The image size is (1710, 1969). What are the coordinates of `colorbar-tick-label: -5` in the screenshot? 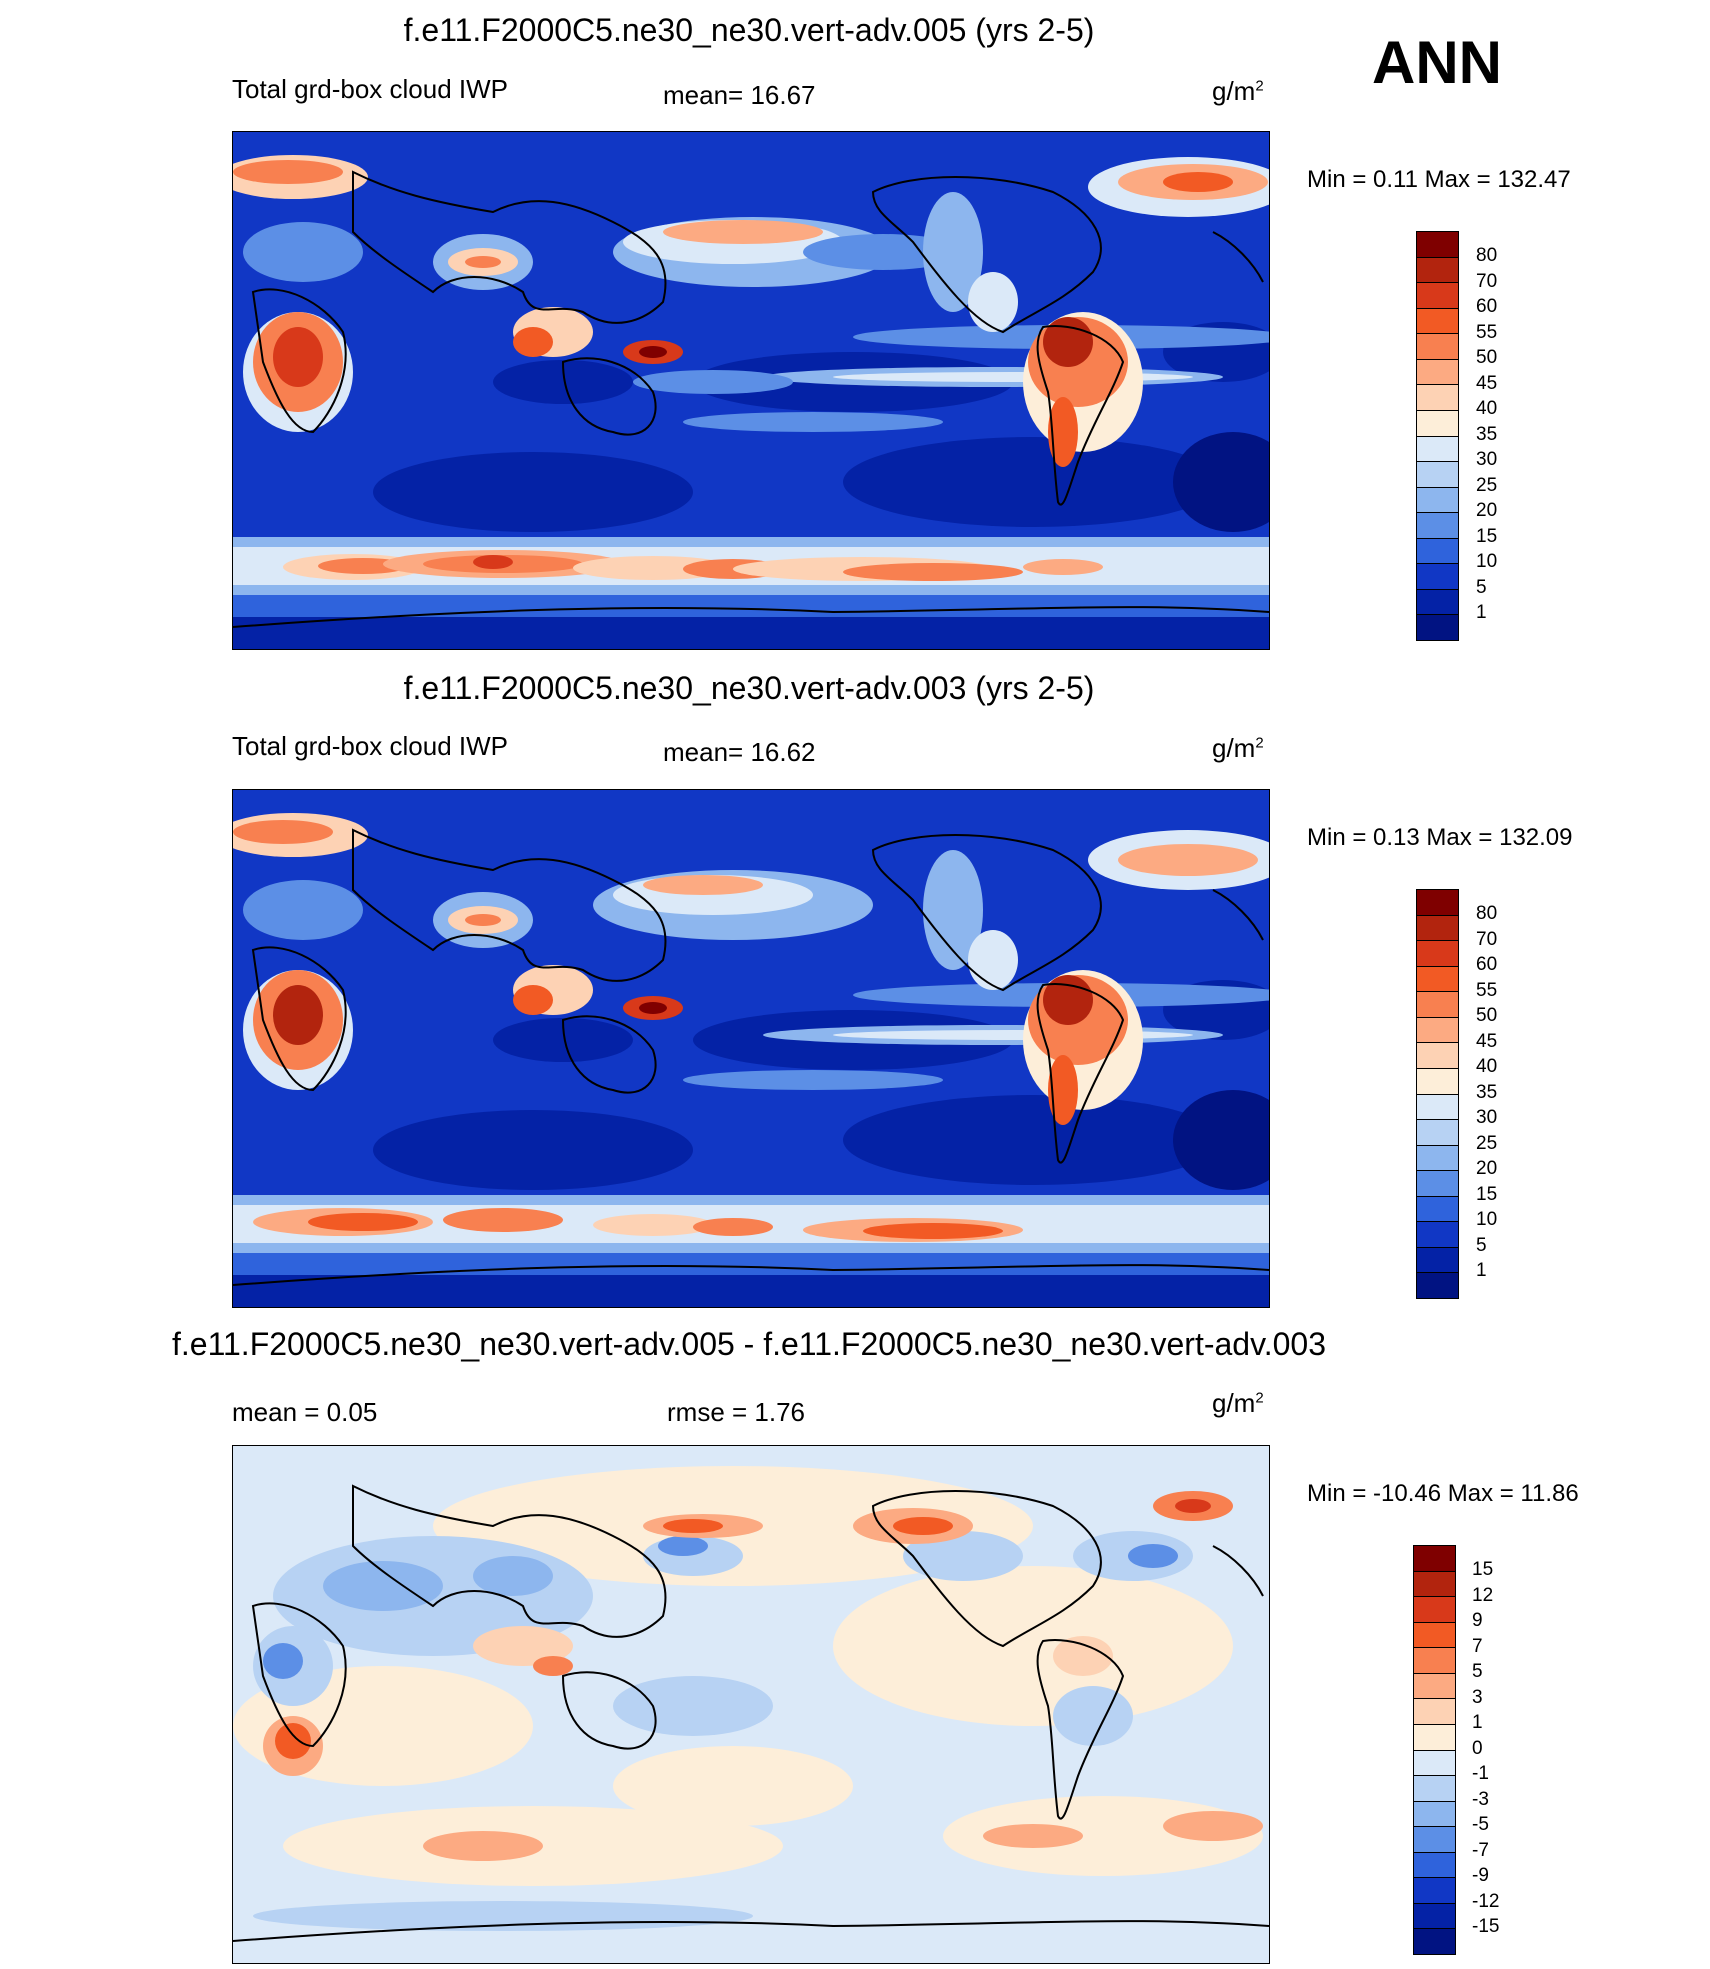 It's located at (1480, 1824).